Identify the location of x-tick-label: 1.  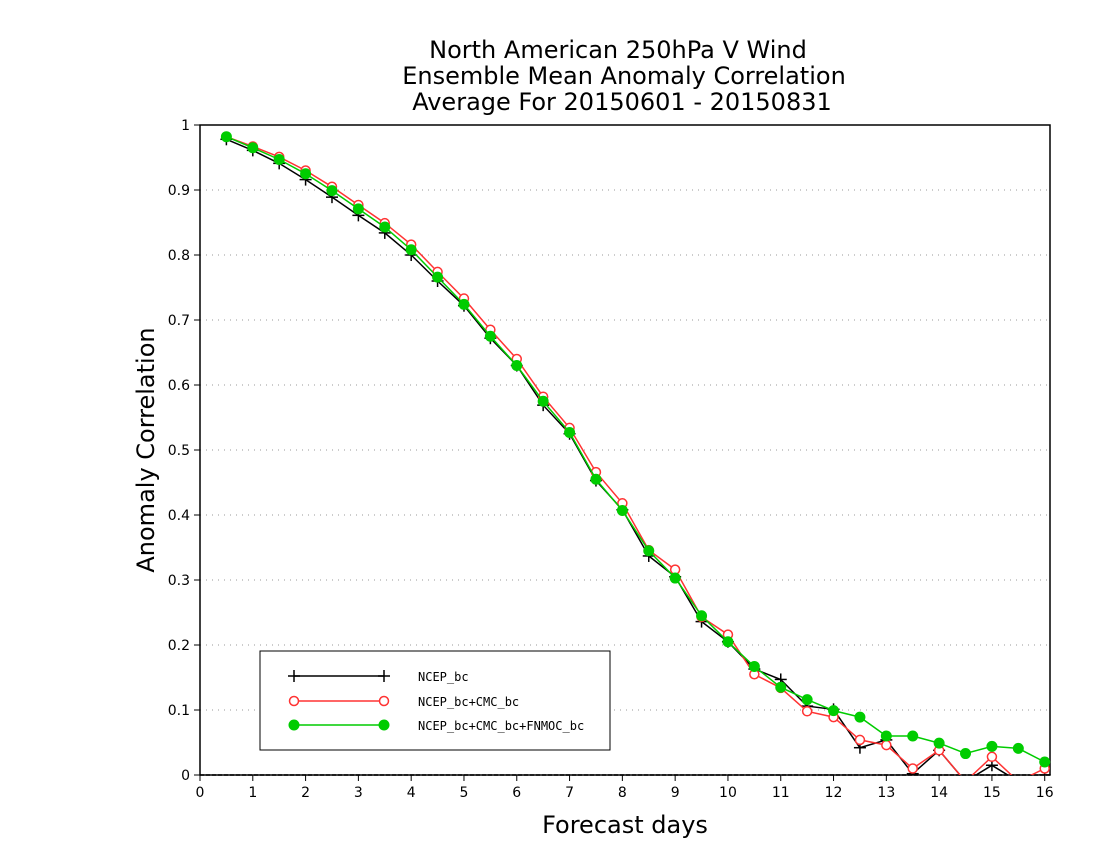
(252, 793).